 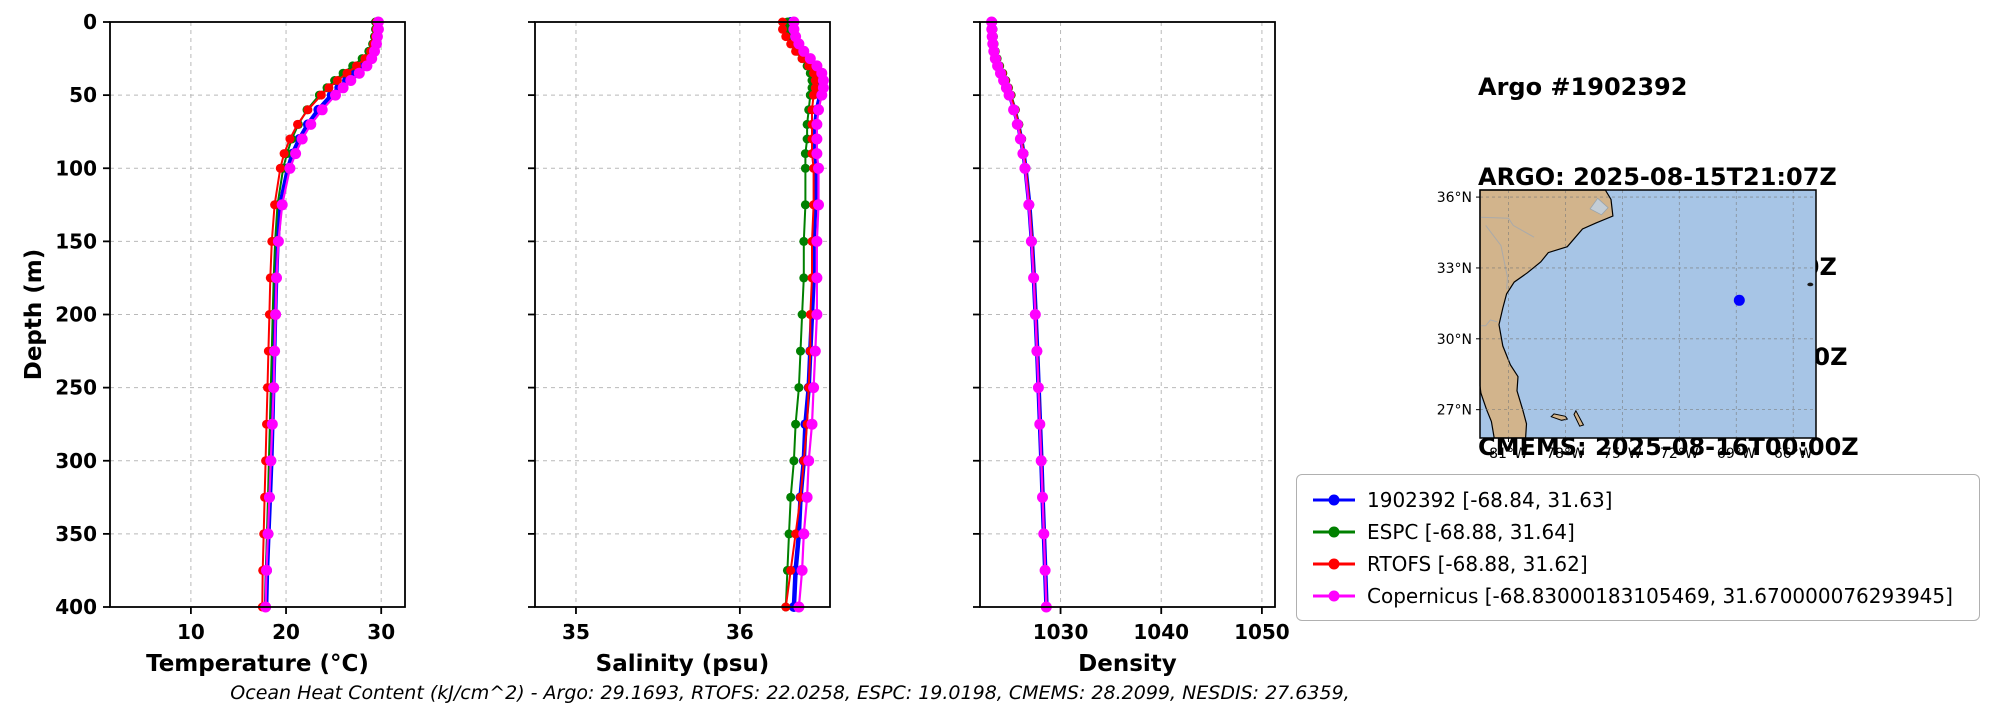 I want to click on x-tick-label: 20, so click(x=286, y=632).